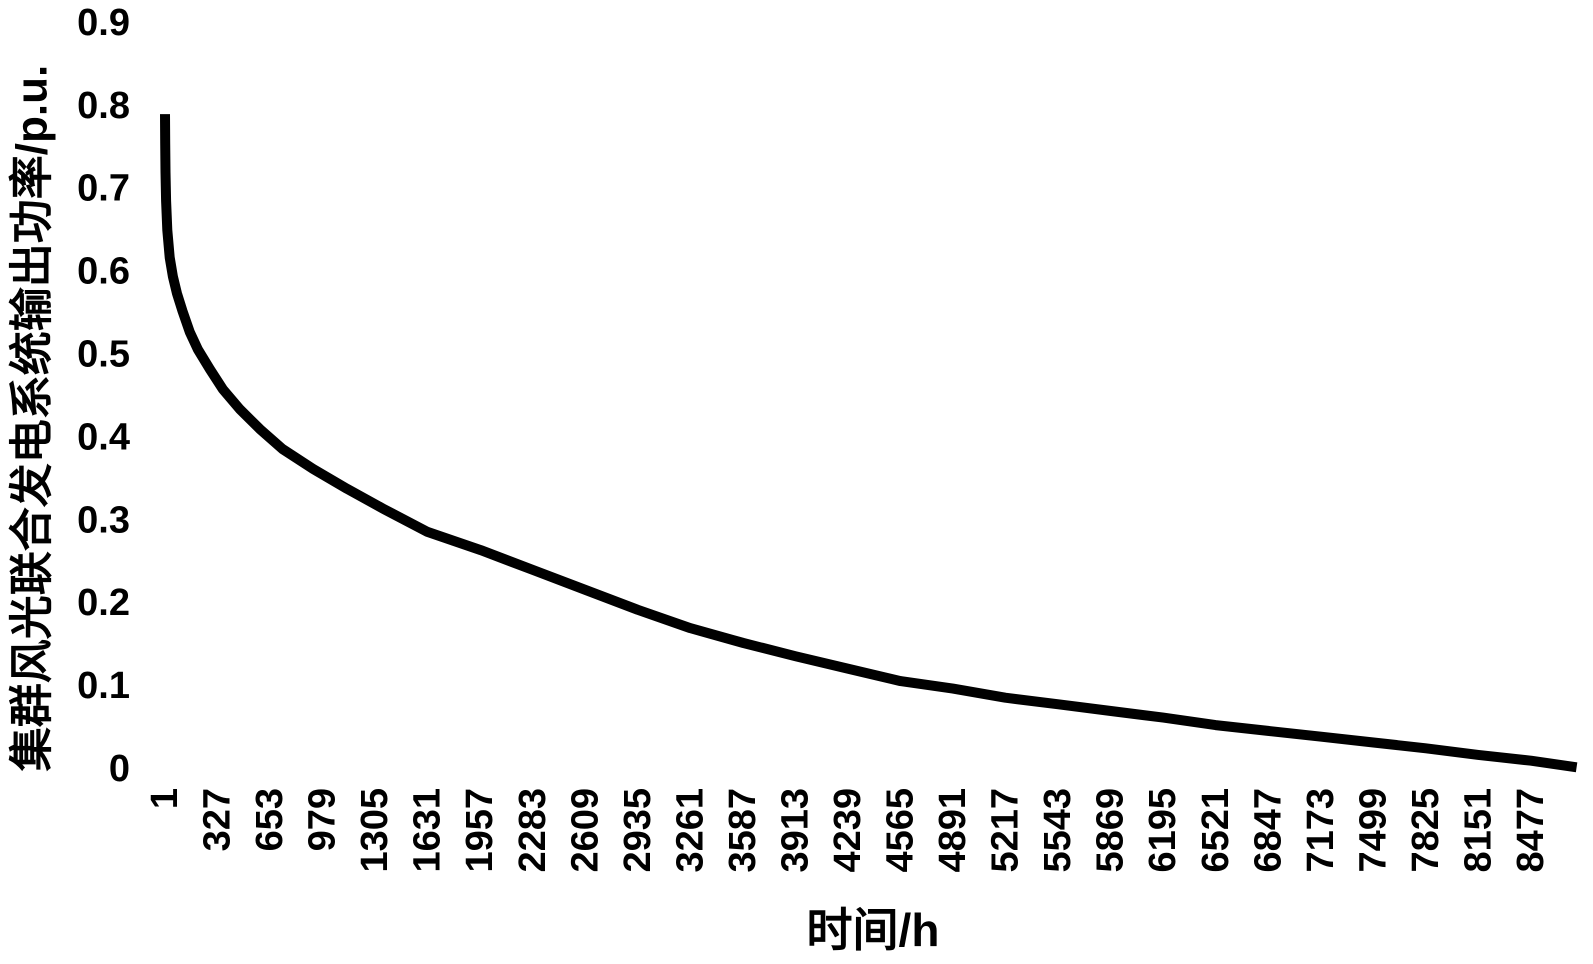  I want to click on x-tick-label: 7173, so click(1321, 830).